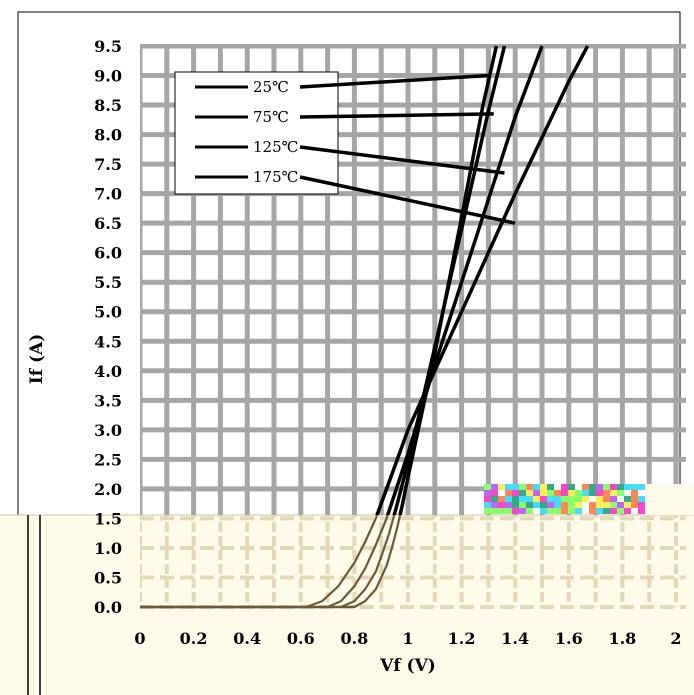  I want to click on x-tick-label: 0.6, so click(301, 638).